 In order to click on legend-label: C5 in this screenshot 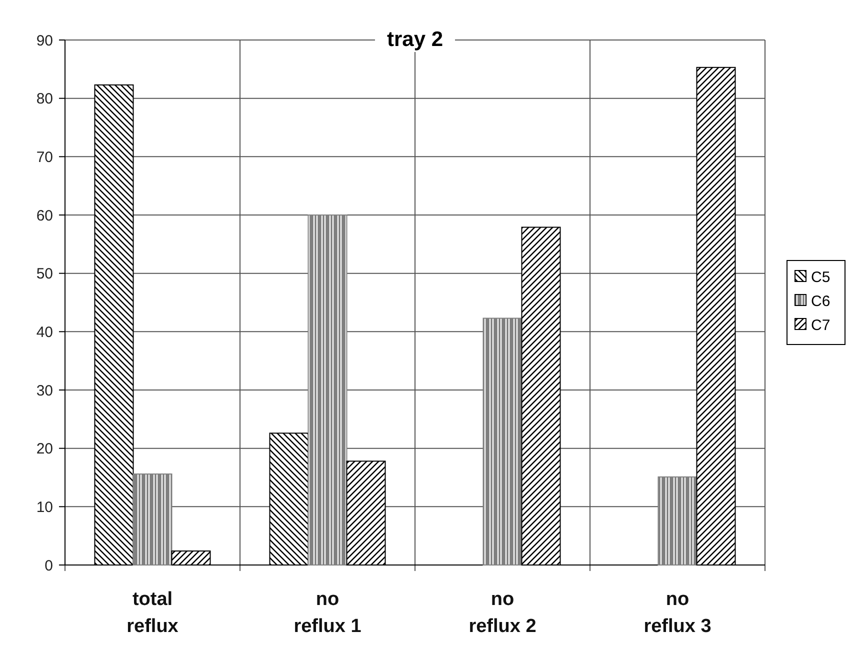, I will do `click(820, 277)`.